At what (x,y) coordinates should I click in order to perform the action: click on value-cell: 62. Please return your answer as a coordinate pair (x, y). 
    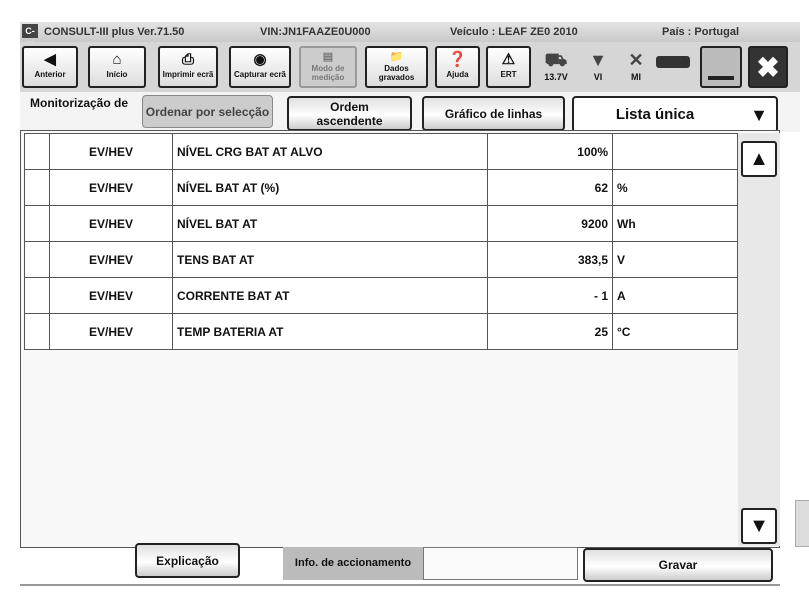
    Looking at the image, I should click on (550, 187).